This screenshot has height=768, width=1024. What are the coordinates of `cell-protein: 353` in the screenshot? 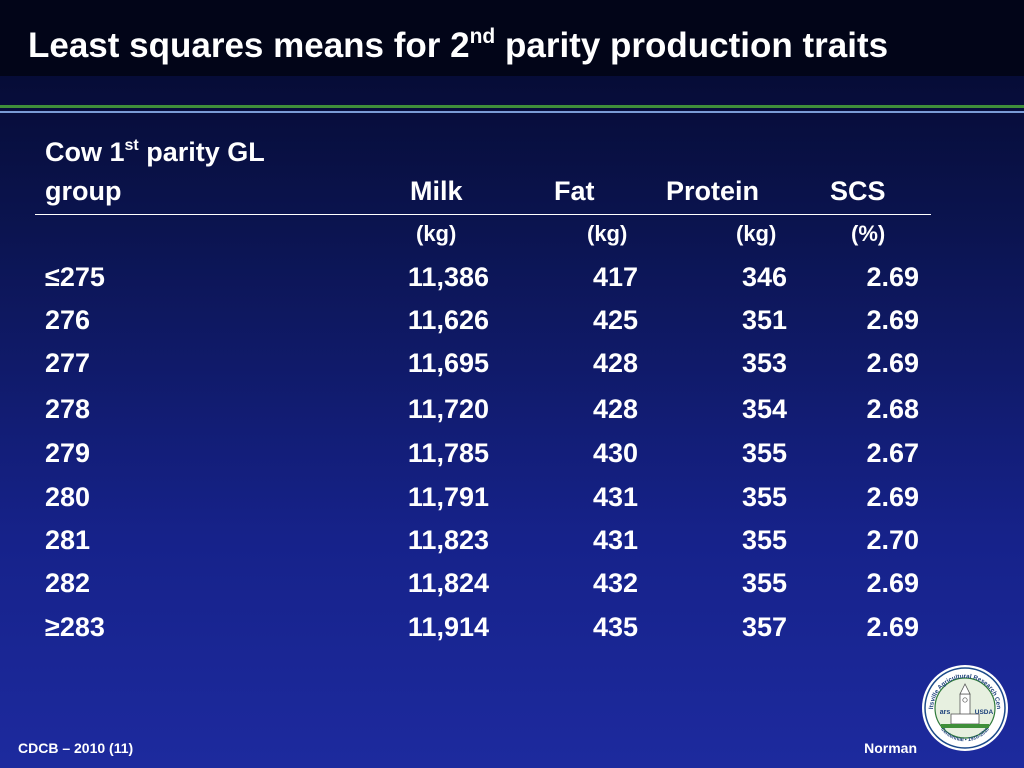 It's located at (764, 363).